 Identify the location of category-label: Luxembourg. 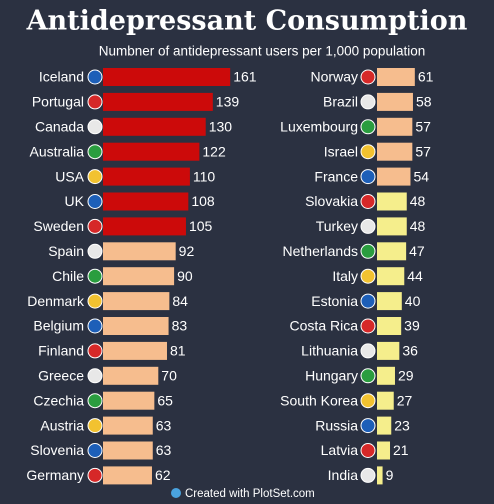
(319, 127).